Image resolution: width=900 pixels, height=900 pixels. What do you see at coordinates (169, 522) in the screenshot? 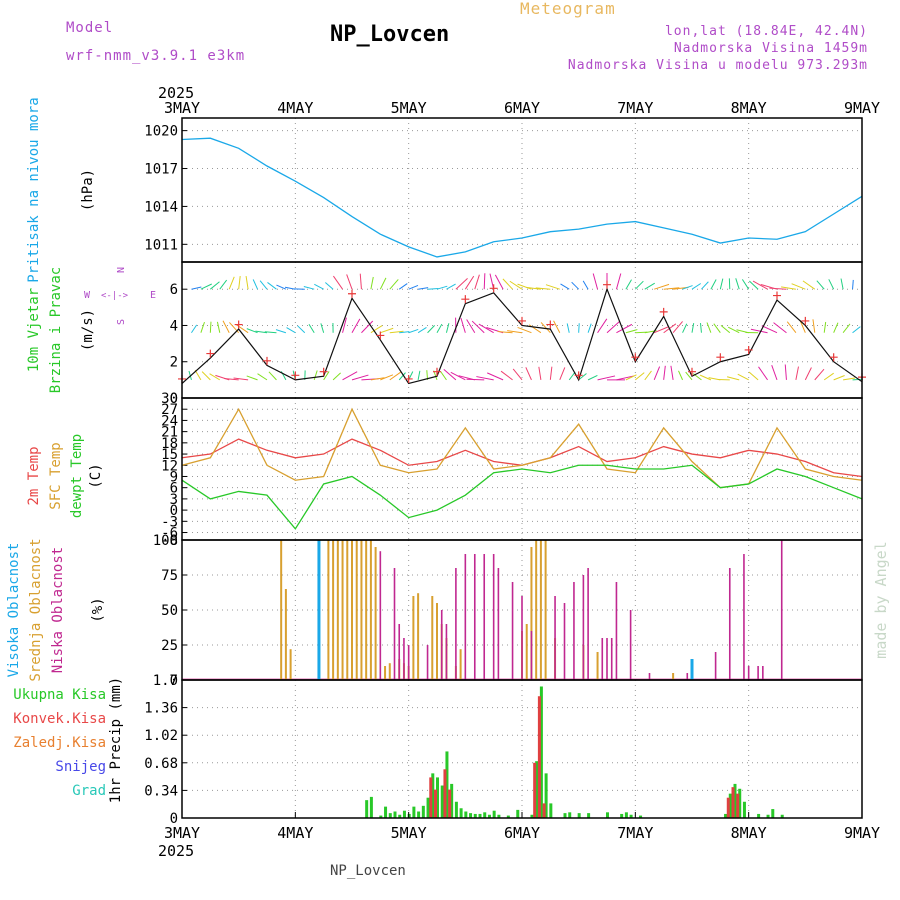
I see `y-tick-label: -3` at bounding box center [169, 522].